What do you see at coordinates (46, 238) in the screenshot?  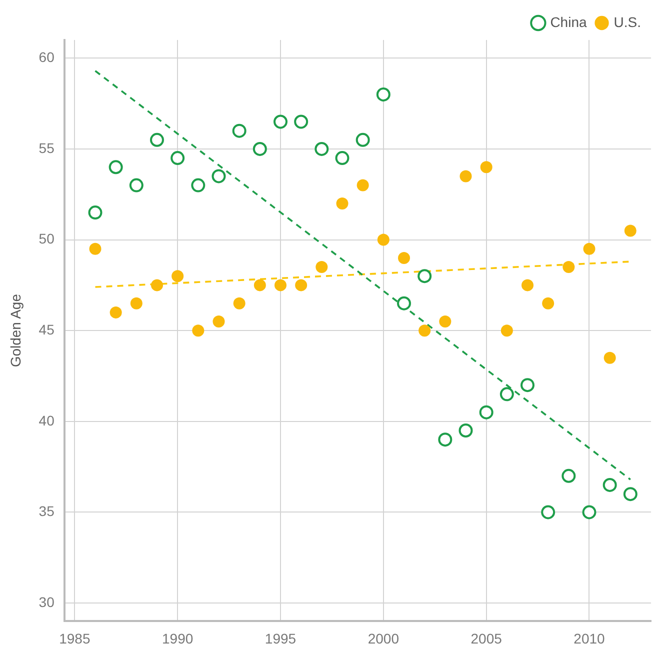 I see `y-tick-label: 50` at bounding box center [46, 238].